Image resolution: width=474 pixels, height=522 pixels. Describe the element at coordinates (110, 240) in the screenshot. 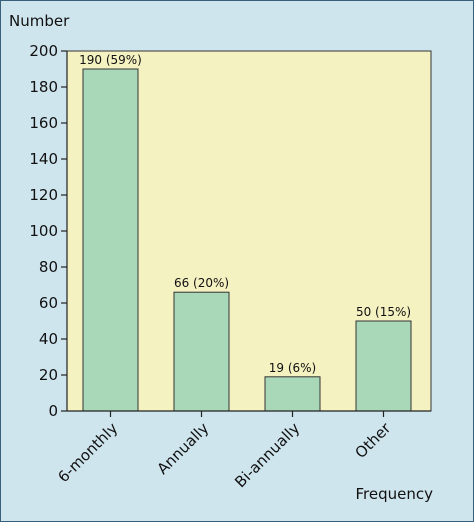

I see `bar-6-monthly` at that location.